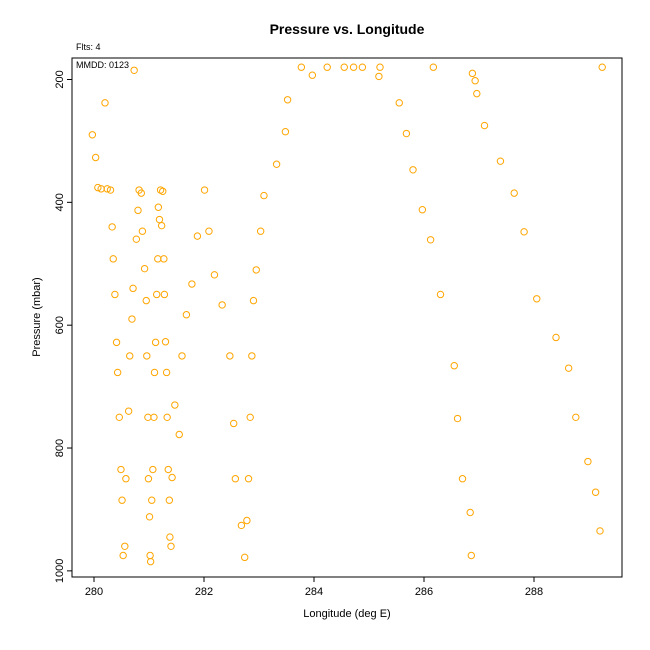 The image size is (650, 650). Describe the element at coordinates (60, 79) in the screenshot. I see `y-tick-label: 200` at that location.